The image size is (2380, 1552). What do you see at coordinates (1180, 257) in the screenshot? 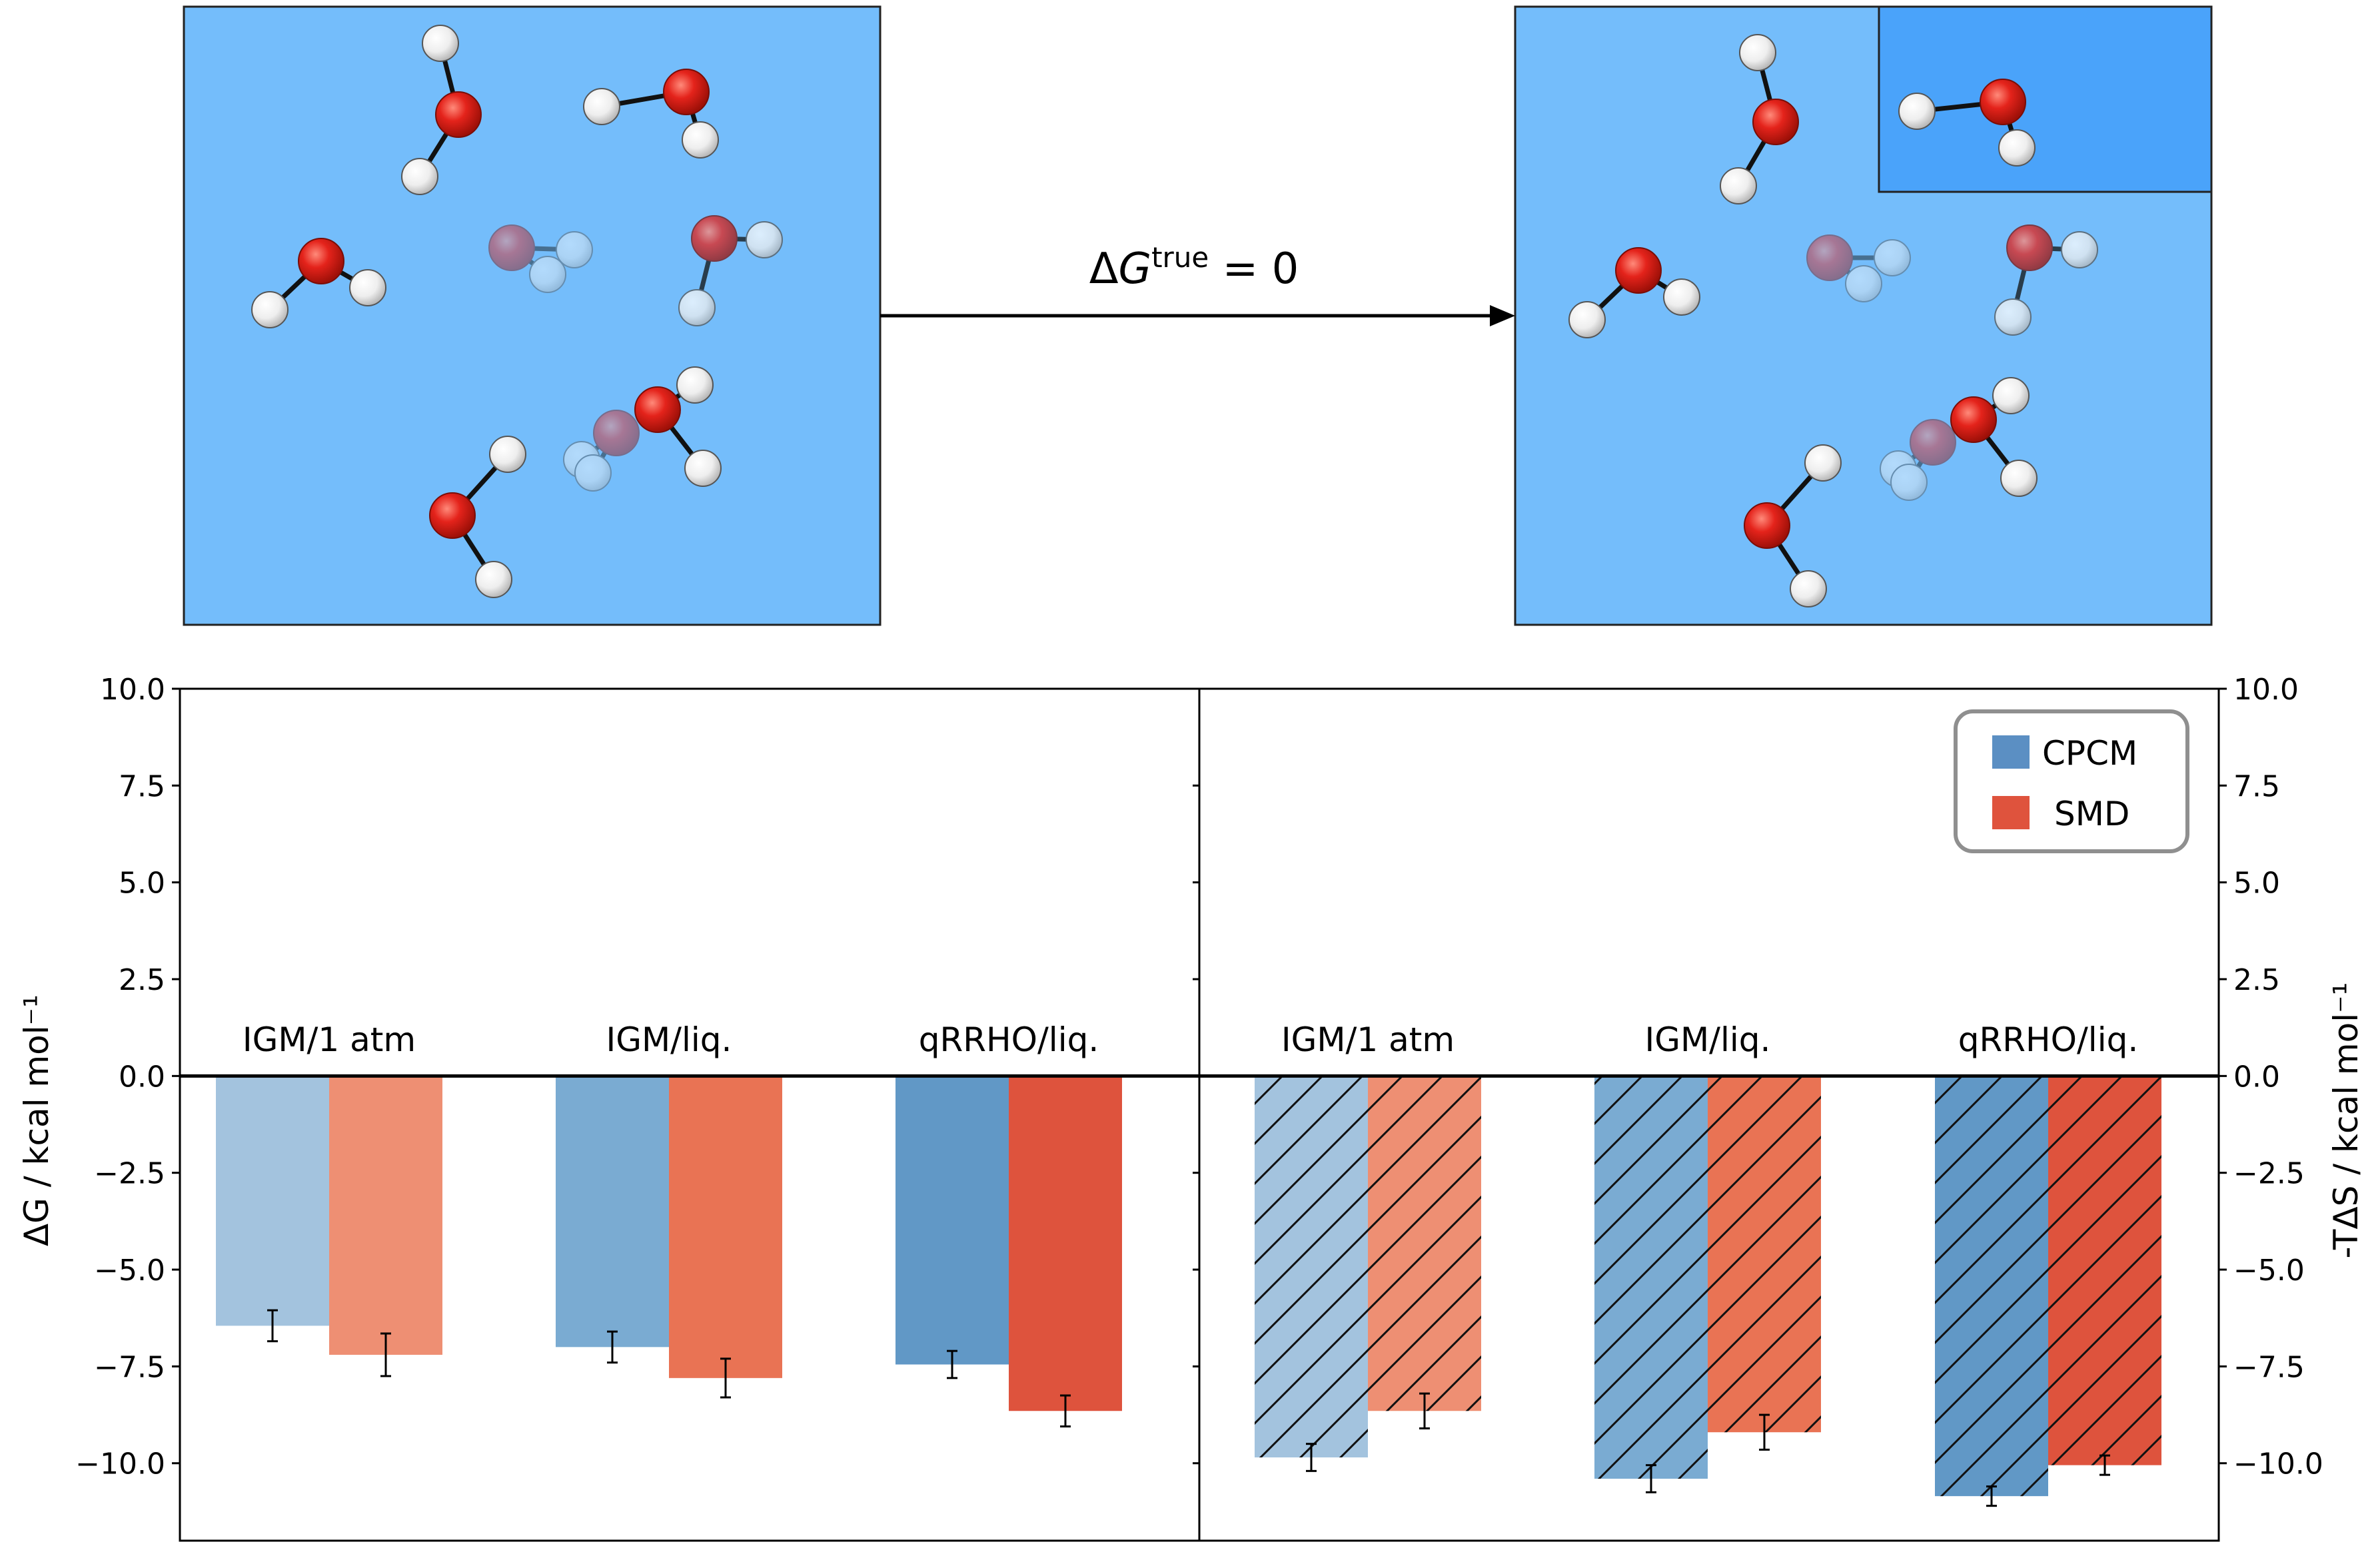
I see `arrow-label-superscript: true` at bounding box center [1180, 257].